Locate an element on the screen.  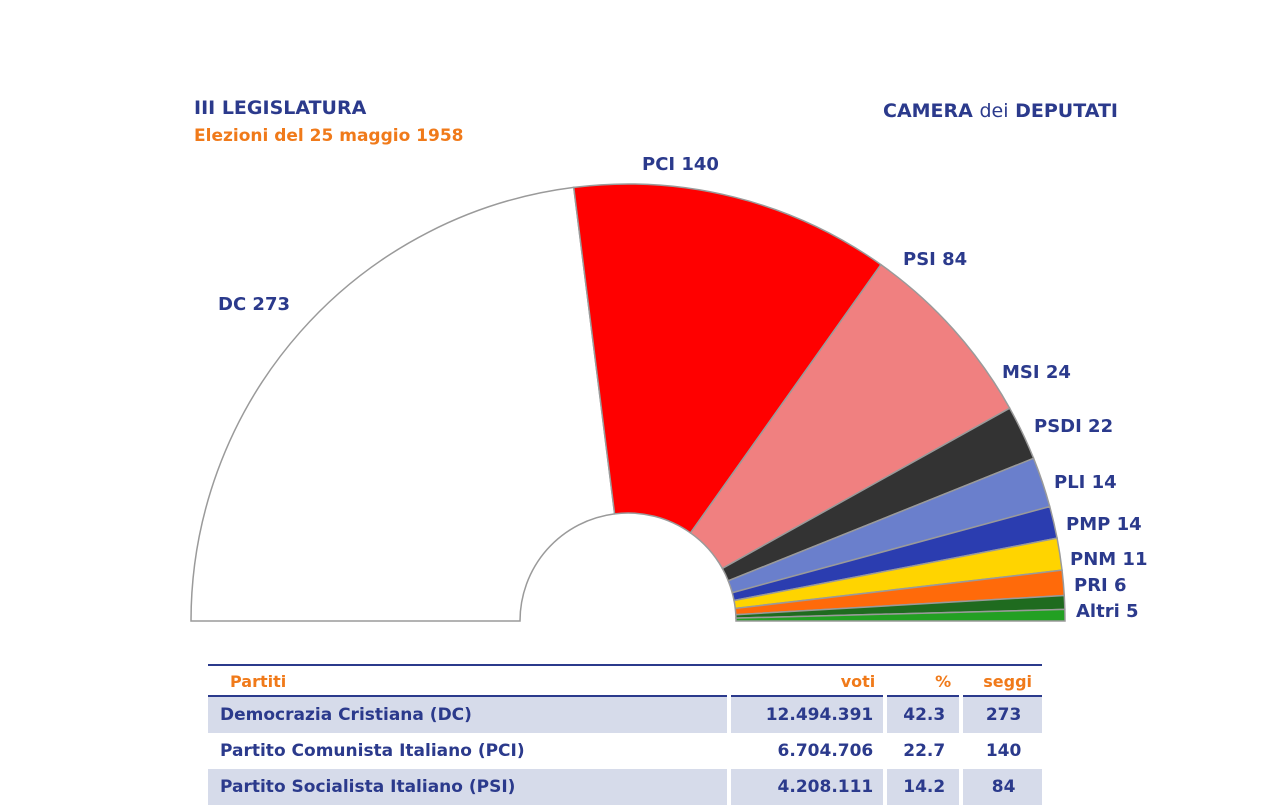
chamber-title-dei: dei is located at coordinates (994, 111).